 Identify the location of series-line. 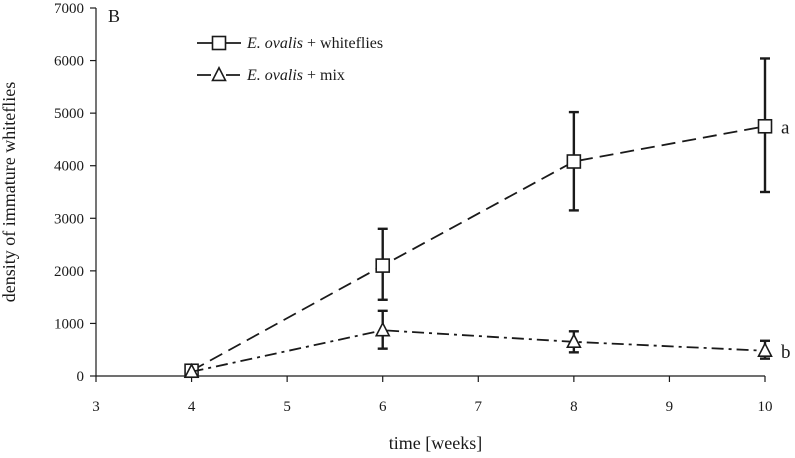
(478, 351).